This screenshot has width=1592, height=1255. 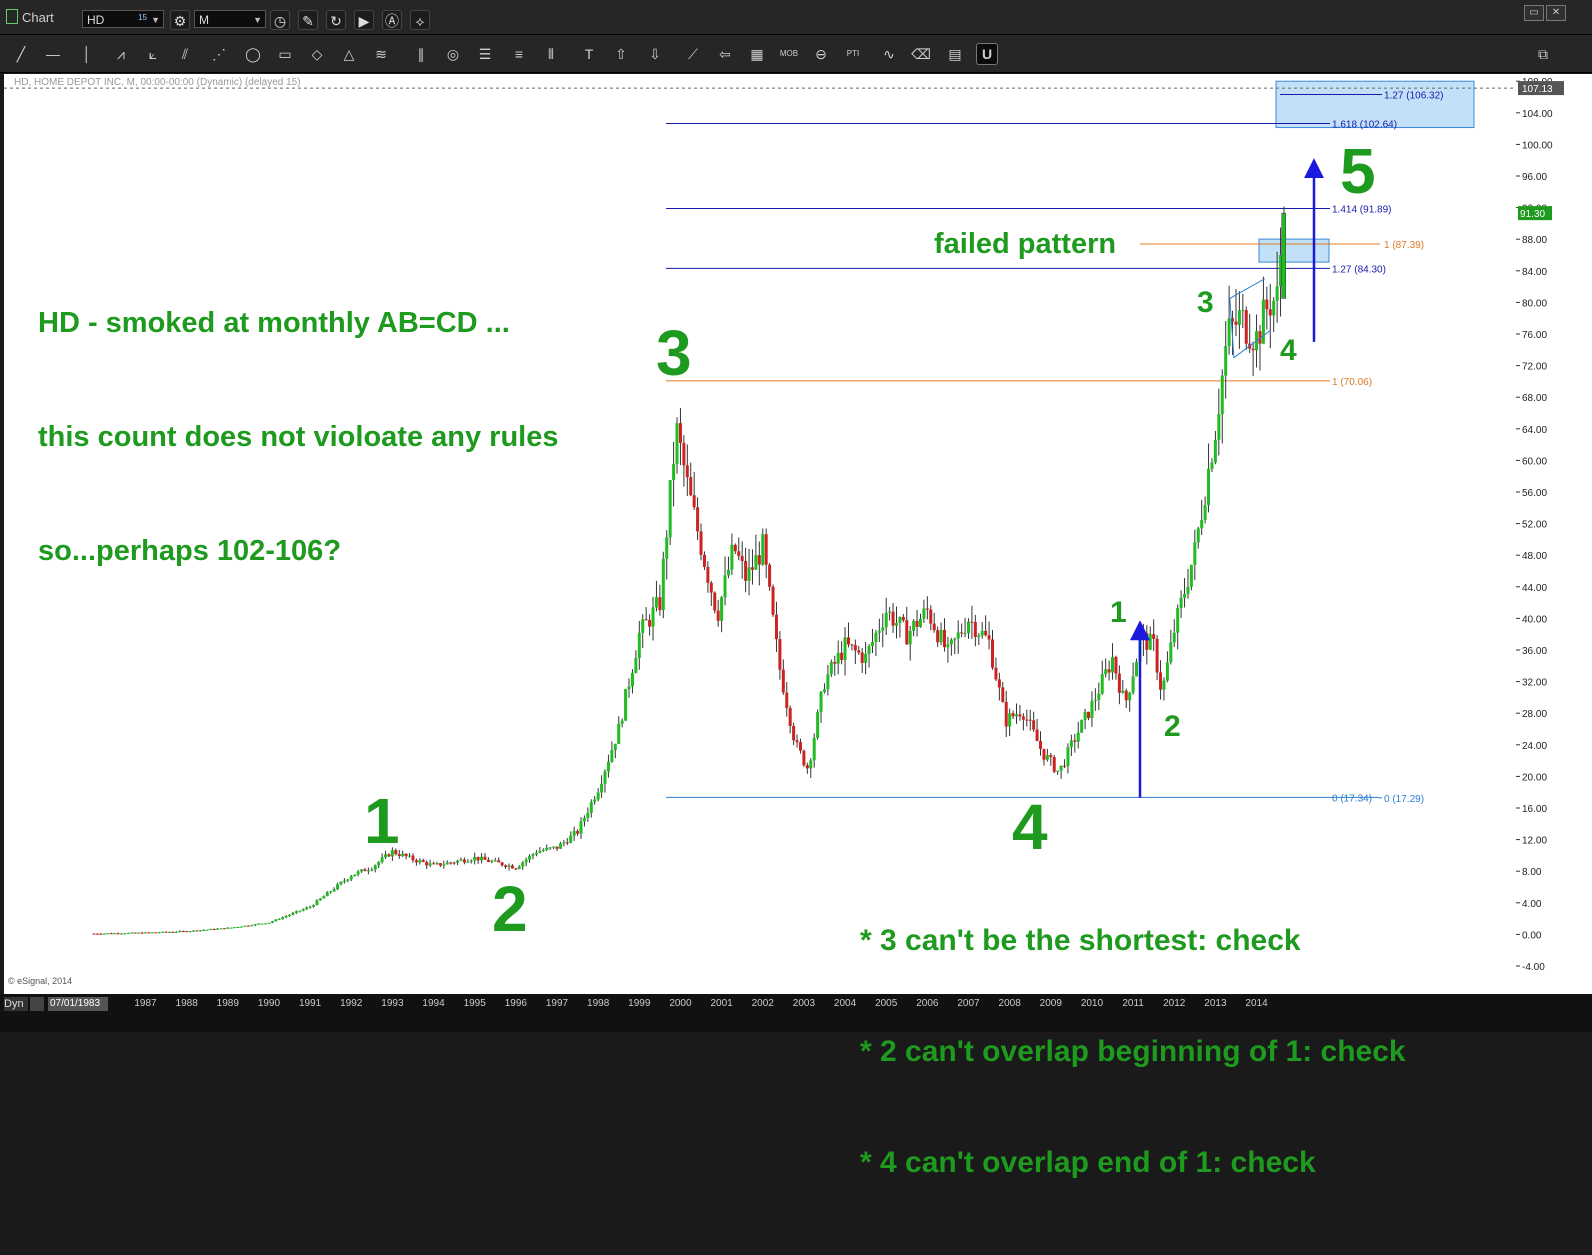 I want to click on wave-tool-icon: ∿, so click(x=889, y=54).